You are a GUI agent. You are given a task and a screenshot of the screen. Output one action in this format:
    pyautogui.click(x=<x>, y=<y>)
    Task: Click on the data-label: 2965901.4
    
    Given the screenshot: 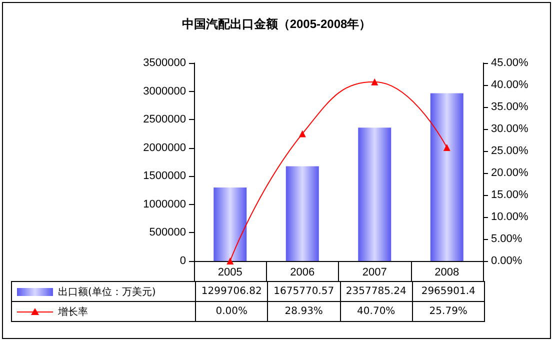 What is the action you would take?
    pyautogui.click(x=448, y=292)
    